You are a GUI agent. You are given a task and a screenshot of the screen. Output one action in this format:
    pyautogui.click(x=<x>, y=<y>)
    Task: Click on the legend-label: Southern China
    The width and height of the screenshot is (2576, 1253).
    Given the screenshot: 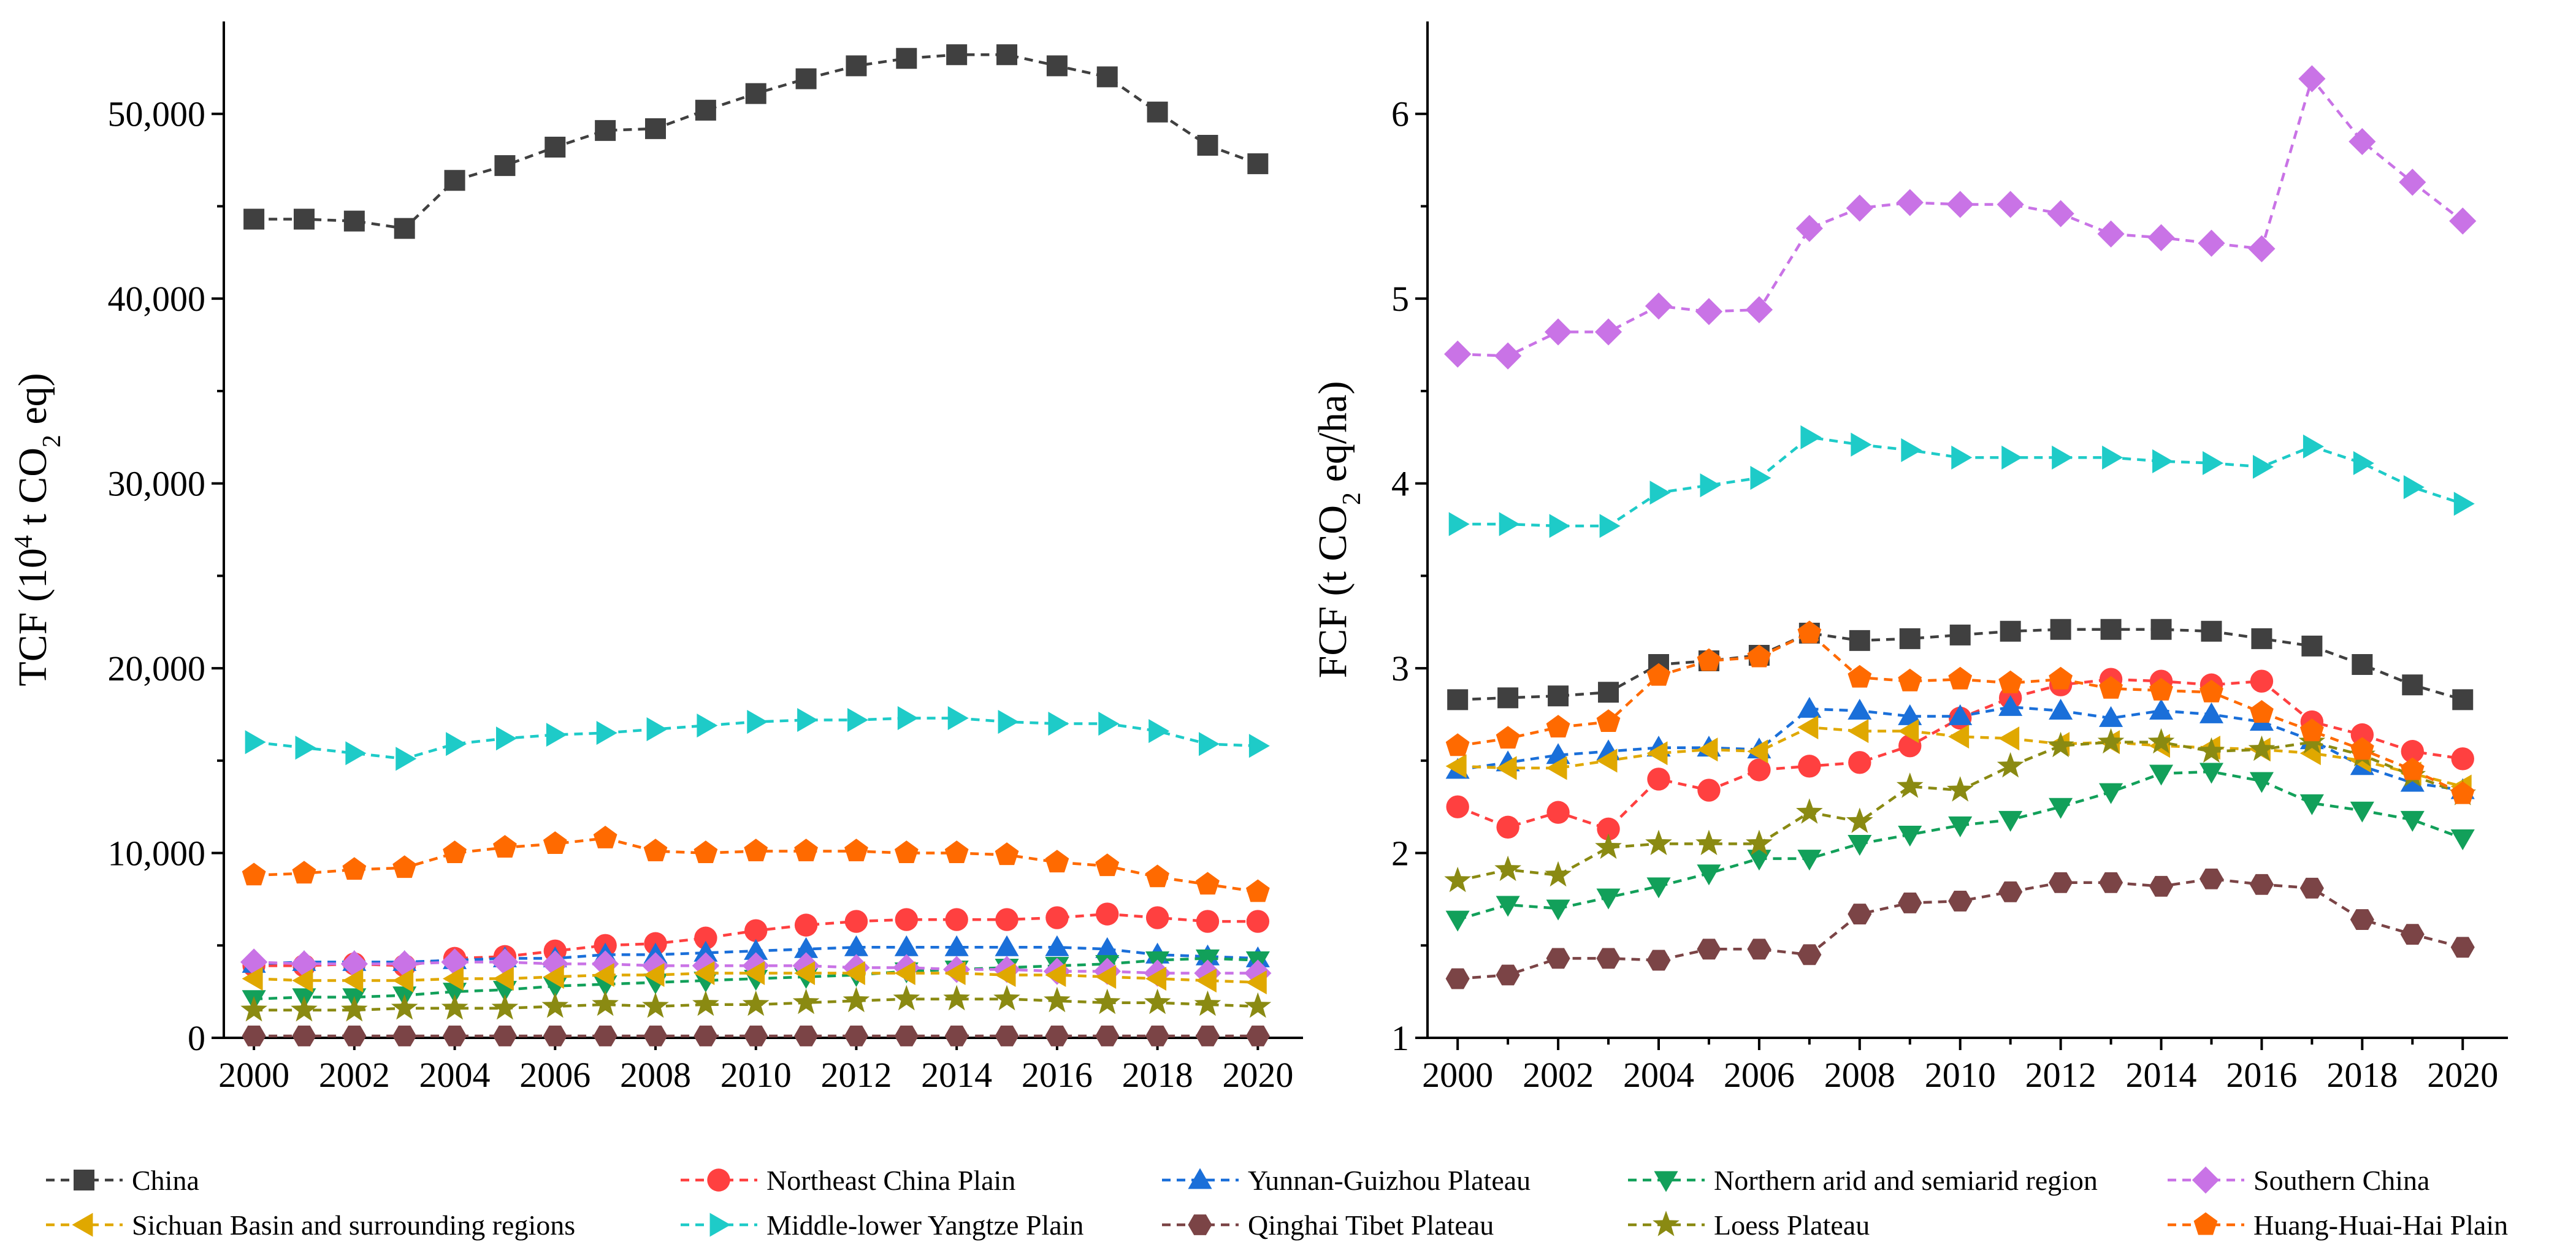 What is the action you would take?
    pyautogui.click(x=2341, y=1180)
    